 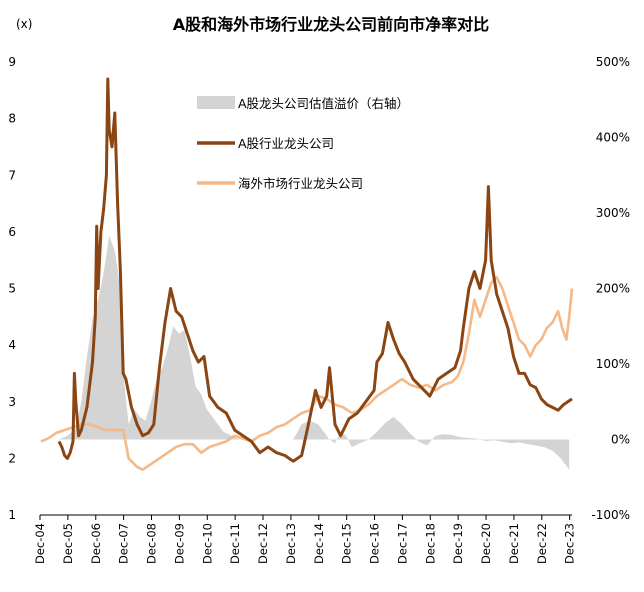 I want to click on x-tick-label: Dec-11, so click(x=235, y=543).